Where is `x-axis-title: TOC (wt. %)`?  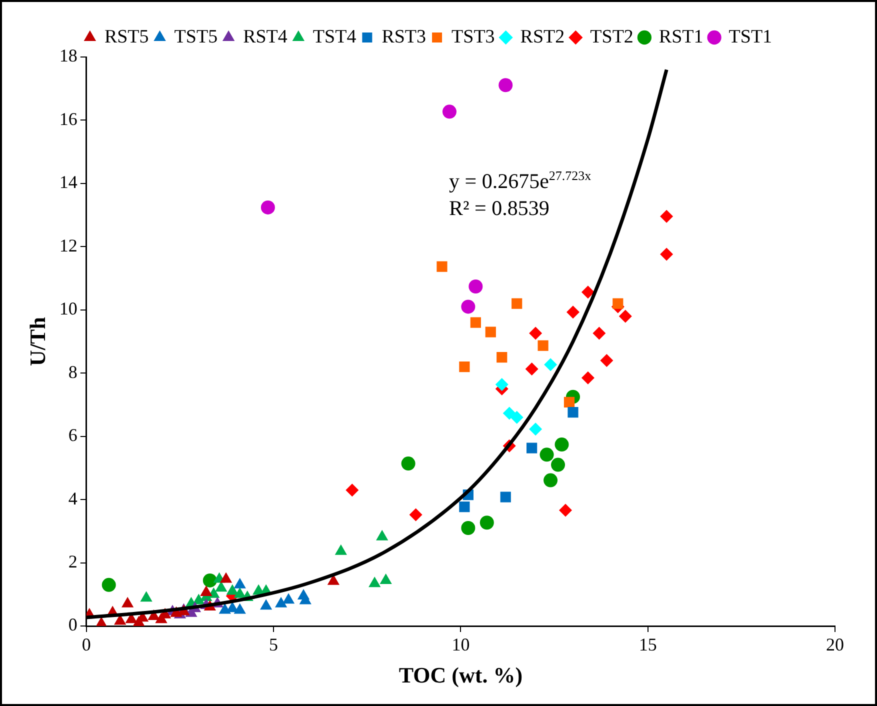
x-axis-title: TOC (wt. %) is located at coordinates (460, 675).